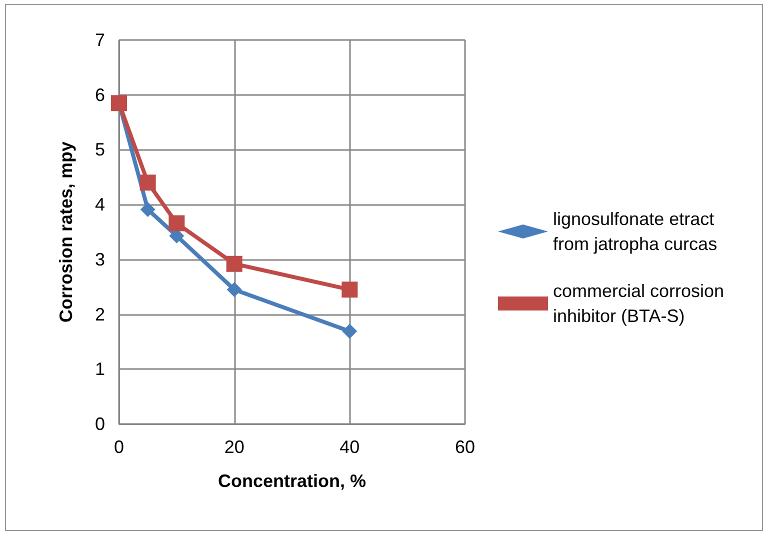 The image size is (769, 535). Describe the element at coordinates (99, 40) in the screenshot. I see `y-tick-label: 7` at that location.